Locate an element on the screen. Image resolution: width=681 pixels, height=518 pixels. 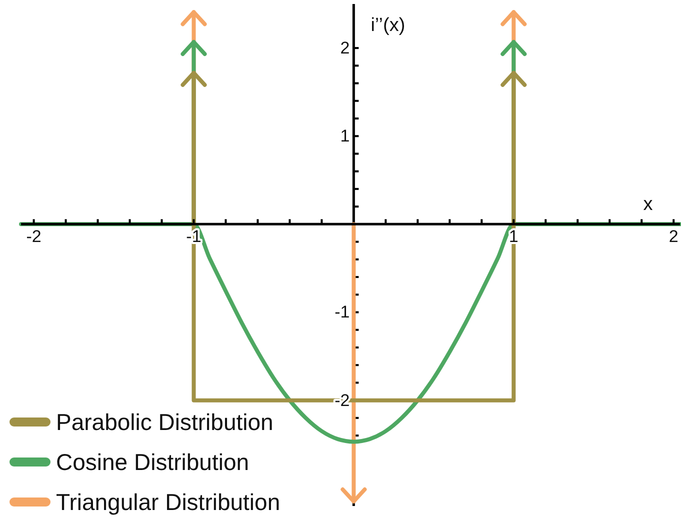
x-axis-title: x is located at coordinates (648, 205).